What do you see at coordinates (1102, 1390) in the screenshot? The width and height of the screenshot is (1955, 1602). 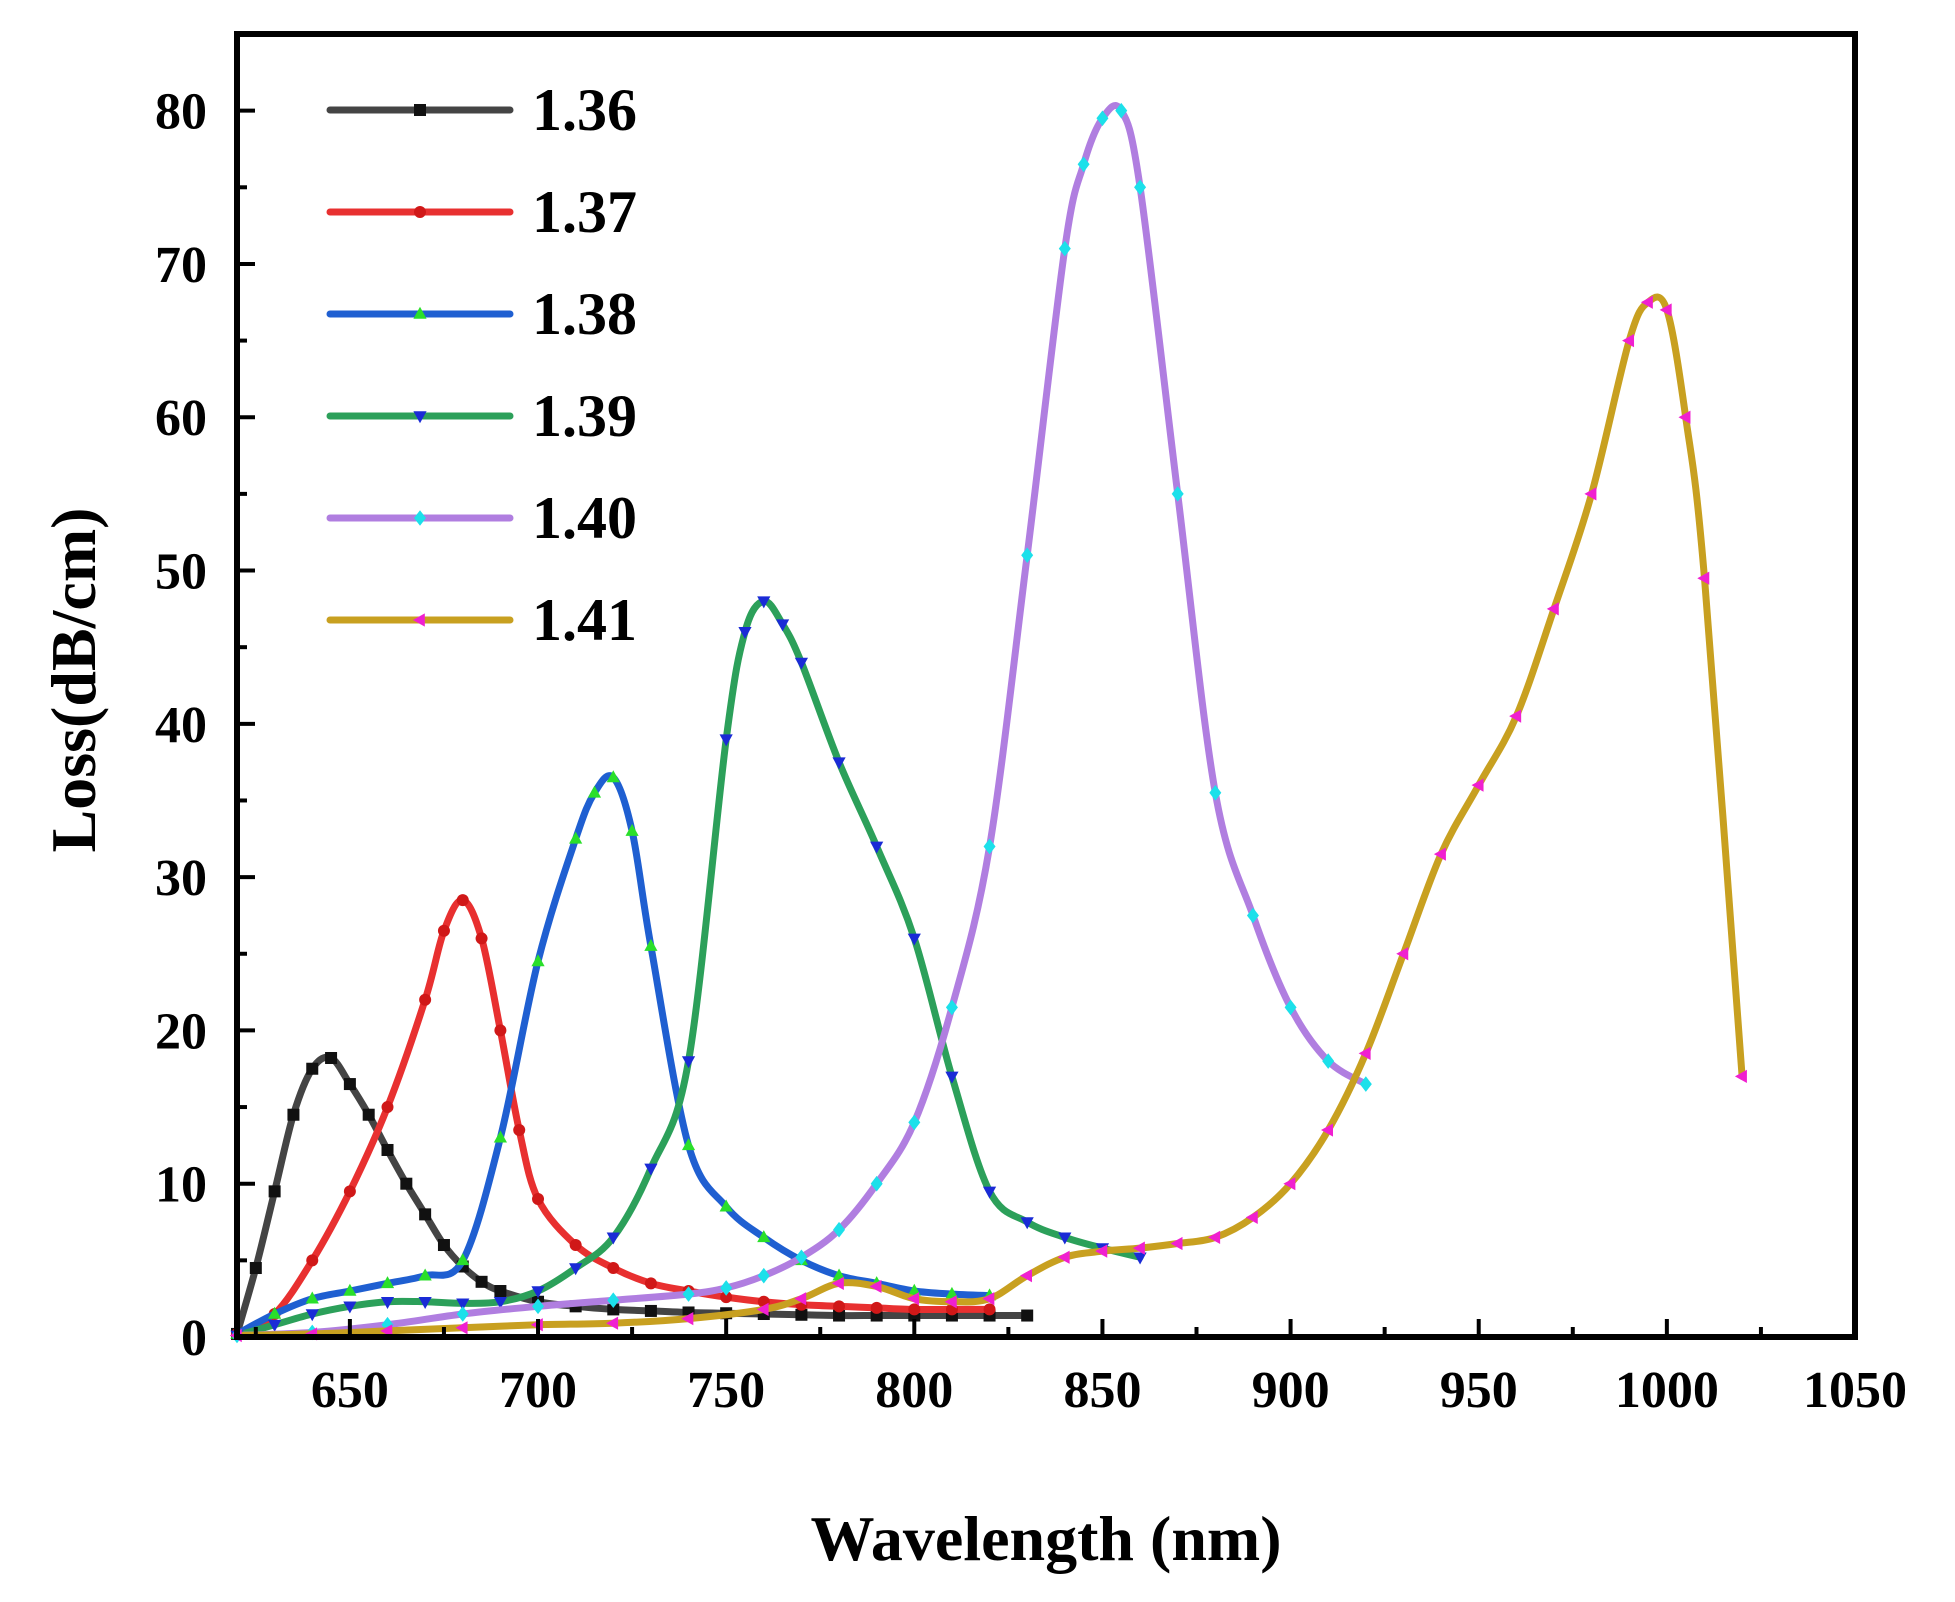 I see `x-tick-label: 850` at bounding box center [1102, 1390].